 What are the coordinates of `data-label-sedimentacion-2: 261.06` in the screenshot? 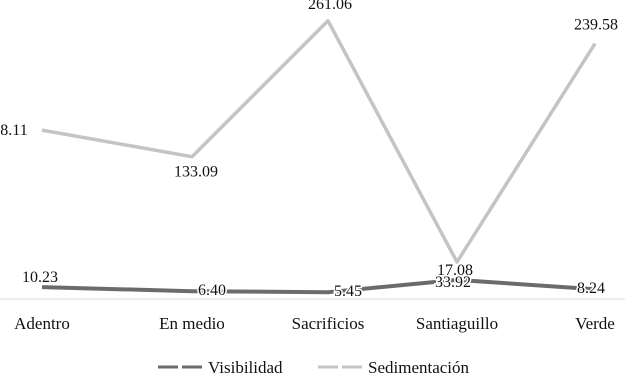 It's located at (330, 6).